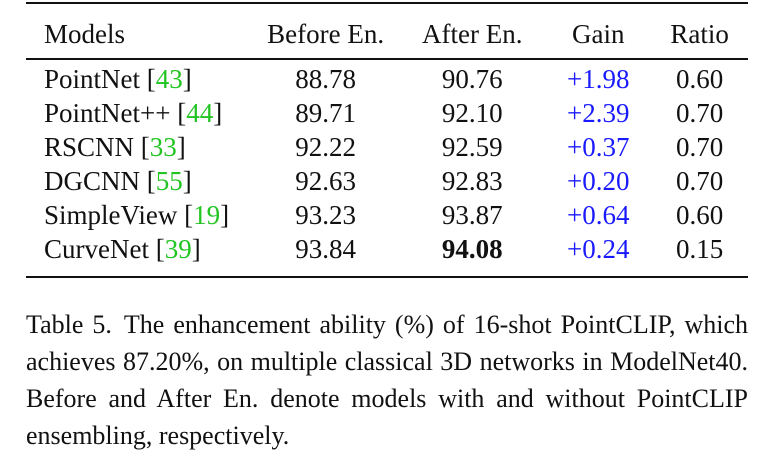 This screenshot has height=459, width=772. What do you see at coordinates (472, 181) in the screenshot?
I see `after-value: 92.83` at bounding box center [472, 181].